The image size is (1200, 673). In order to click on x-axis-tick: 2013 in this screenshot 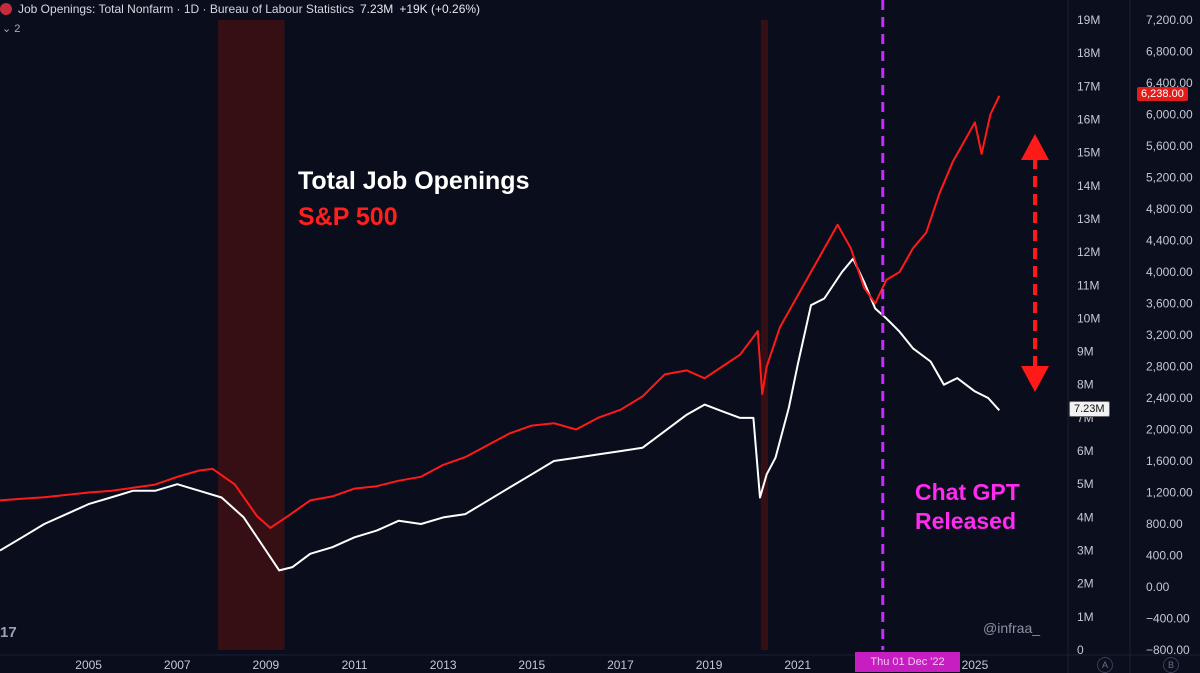, I will do `click(443, 665)`.